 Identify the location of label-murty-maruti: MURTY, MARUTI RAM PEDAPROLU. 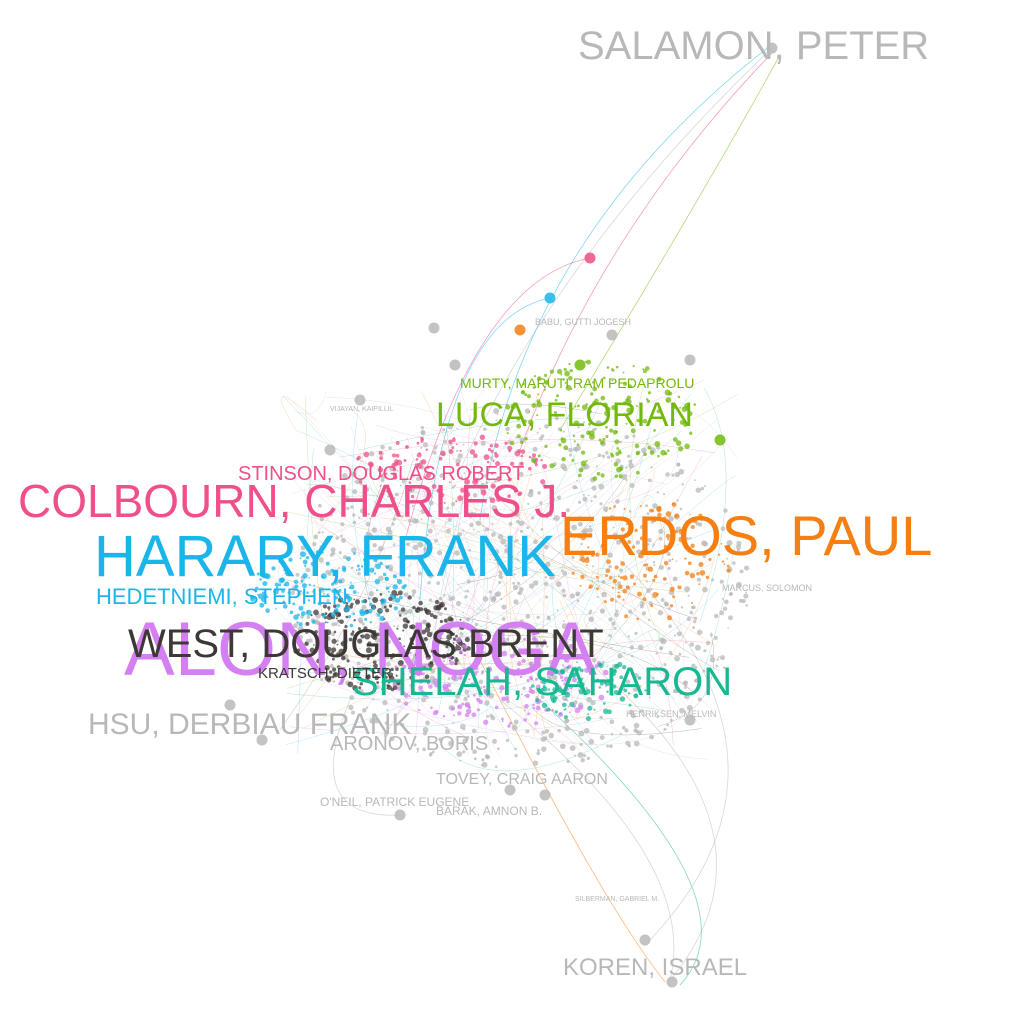
(577, 383).